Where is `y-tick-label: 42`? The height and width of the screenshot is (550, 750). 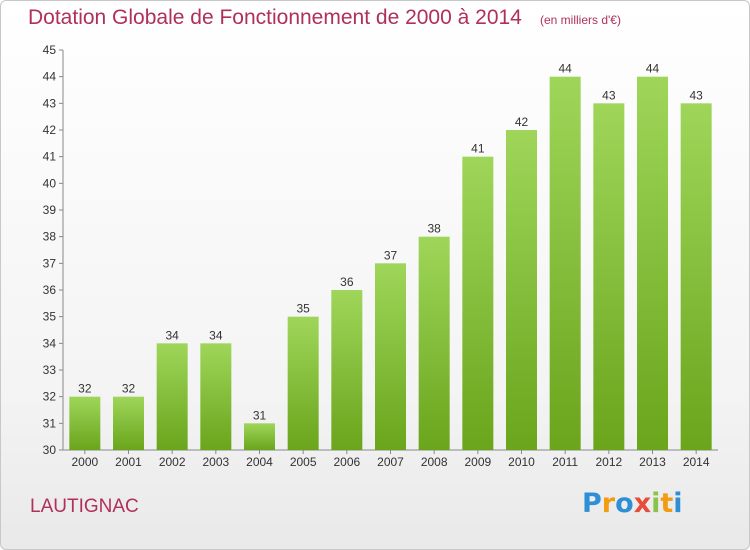
y-tick-label: 42 is located at coordinates (50, 130).